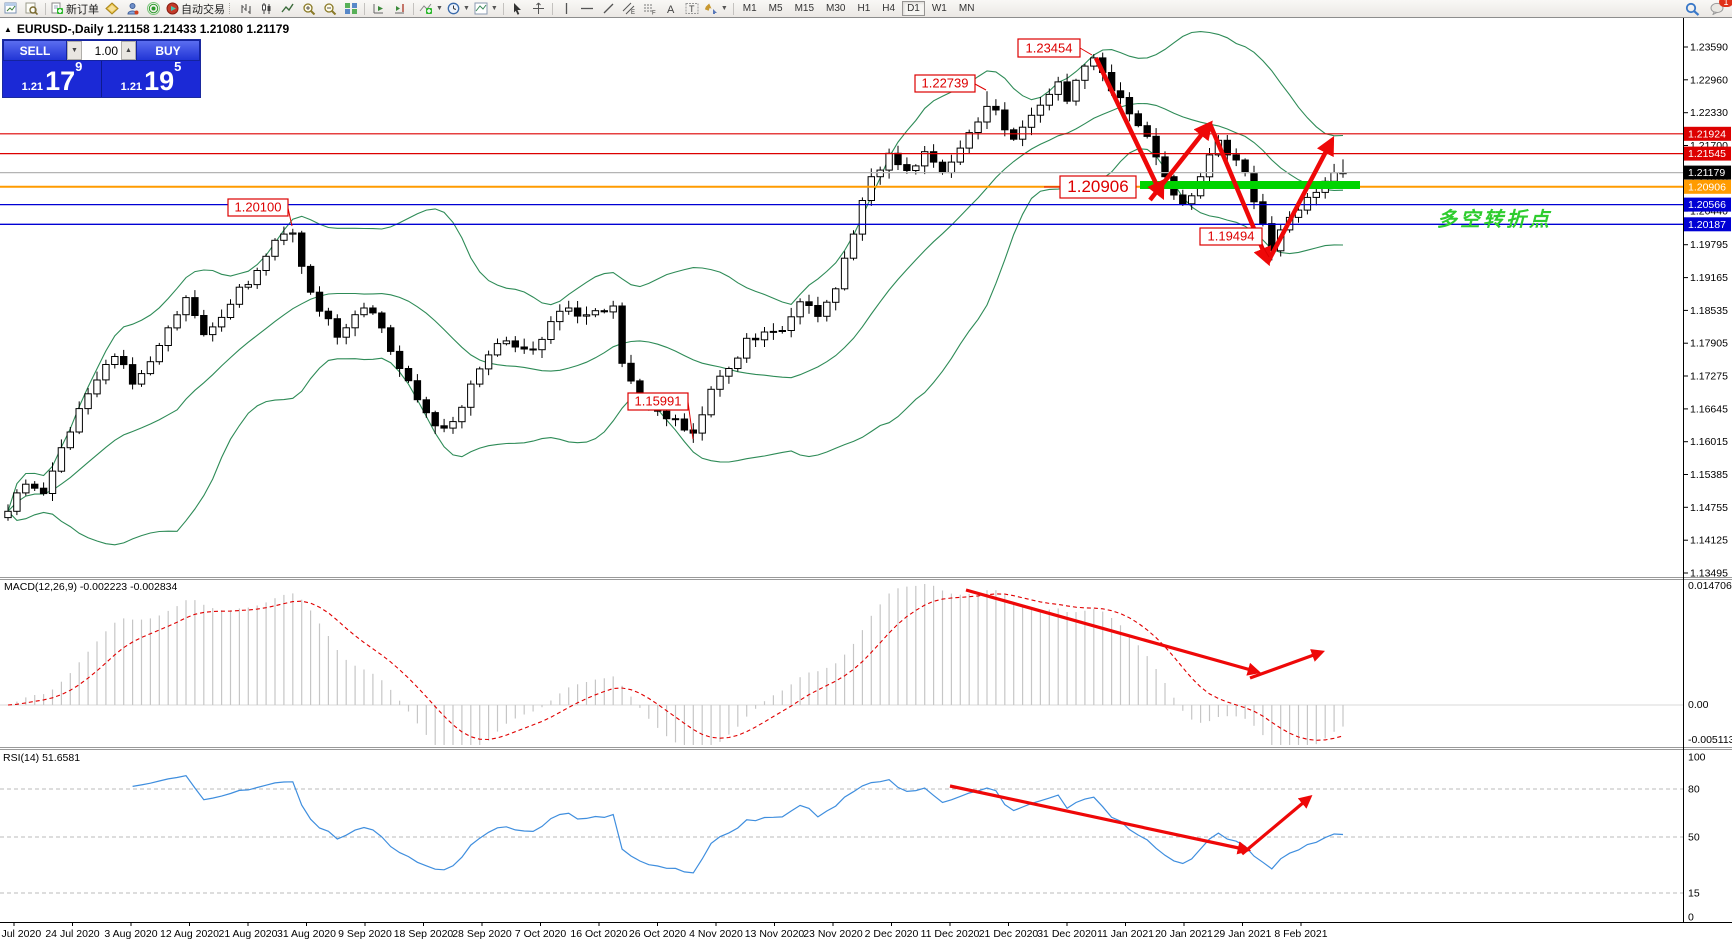 Image resolution: width=1732 pixels, height=945 pixels. I want to click on vertical-line-icon, so click(566, 8).